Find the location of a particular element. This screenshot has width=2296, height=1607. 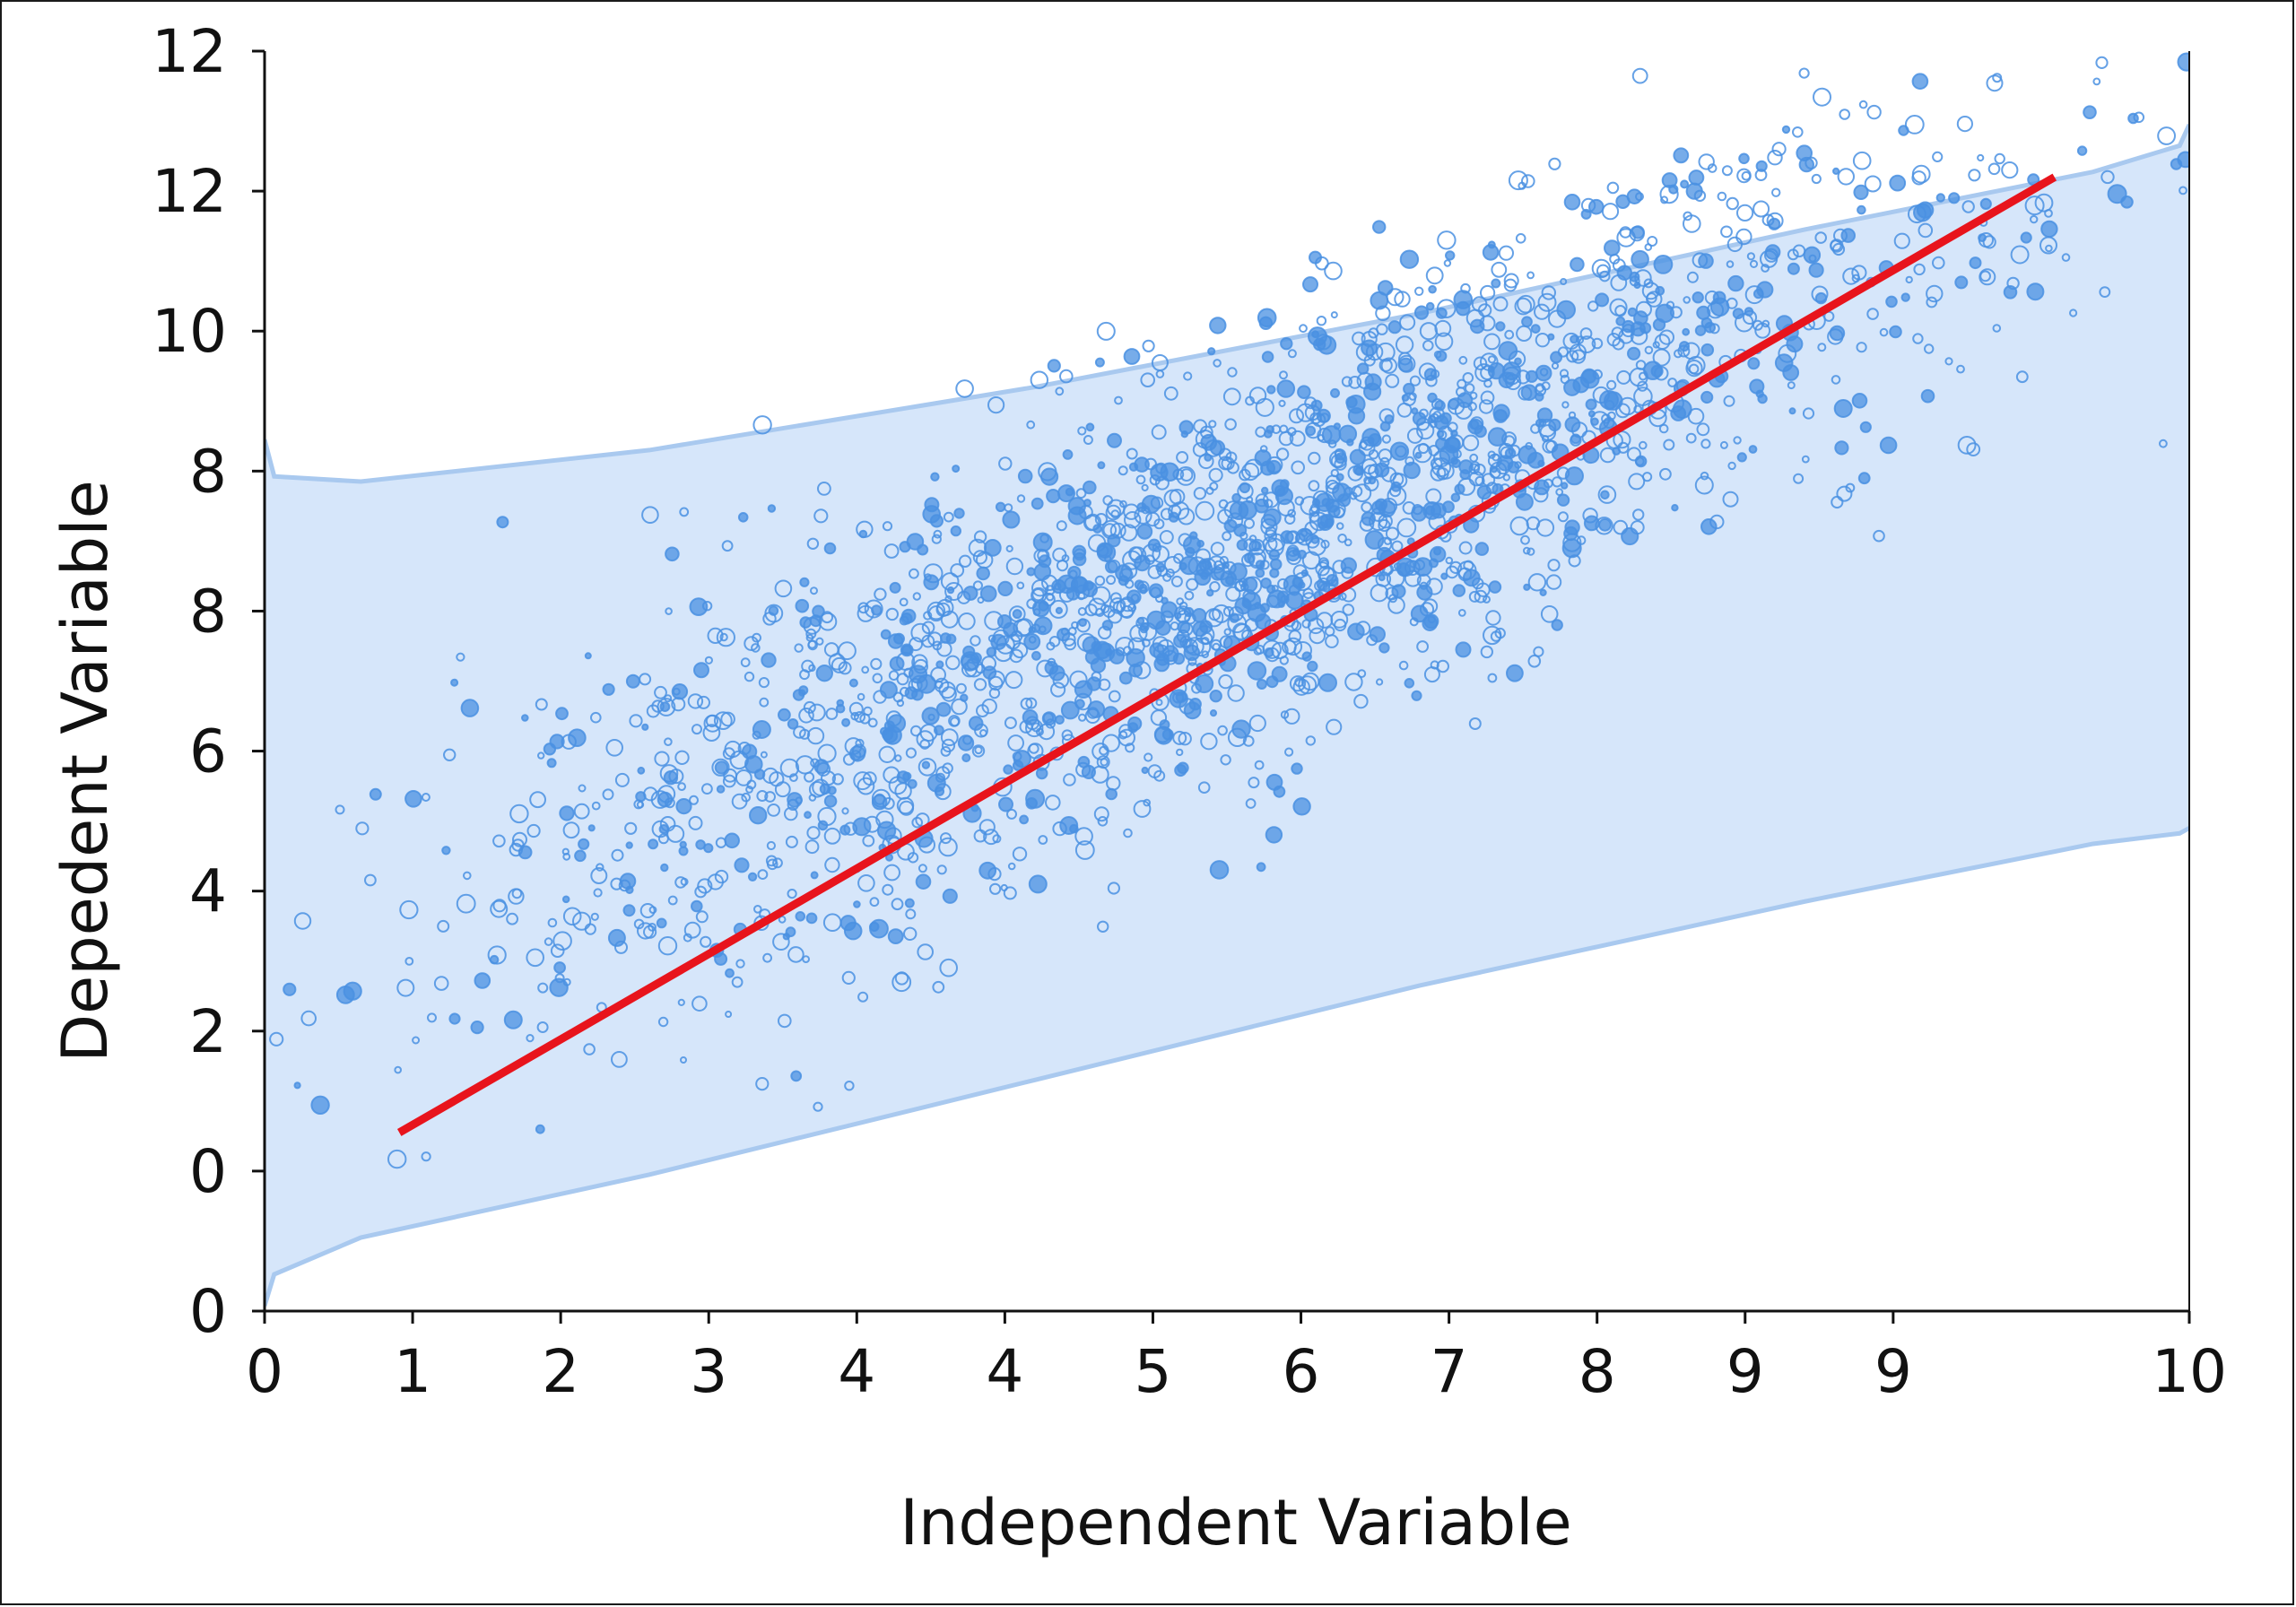

x-tick-label: 3 is located at coordinates (708, 1372).